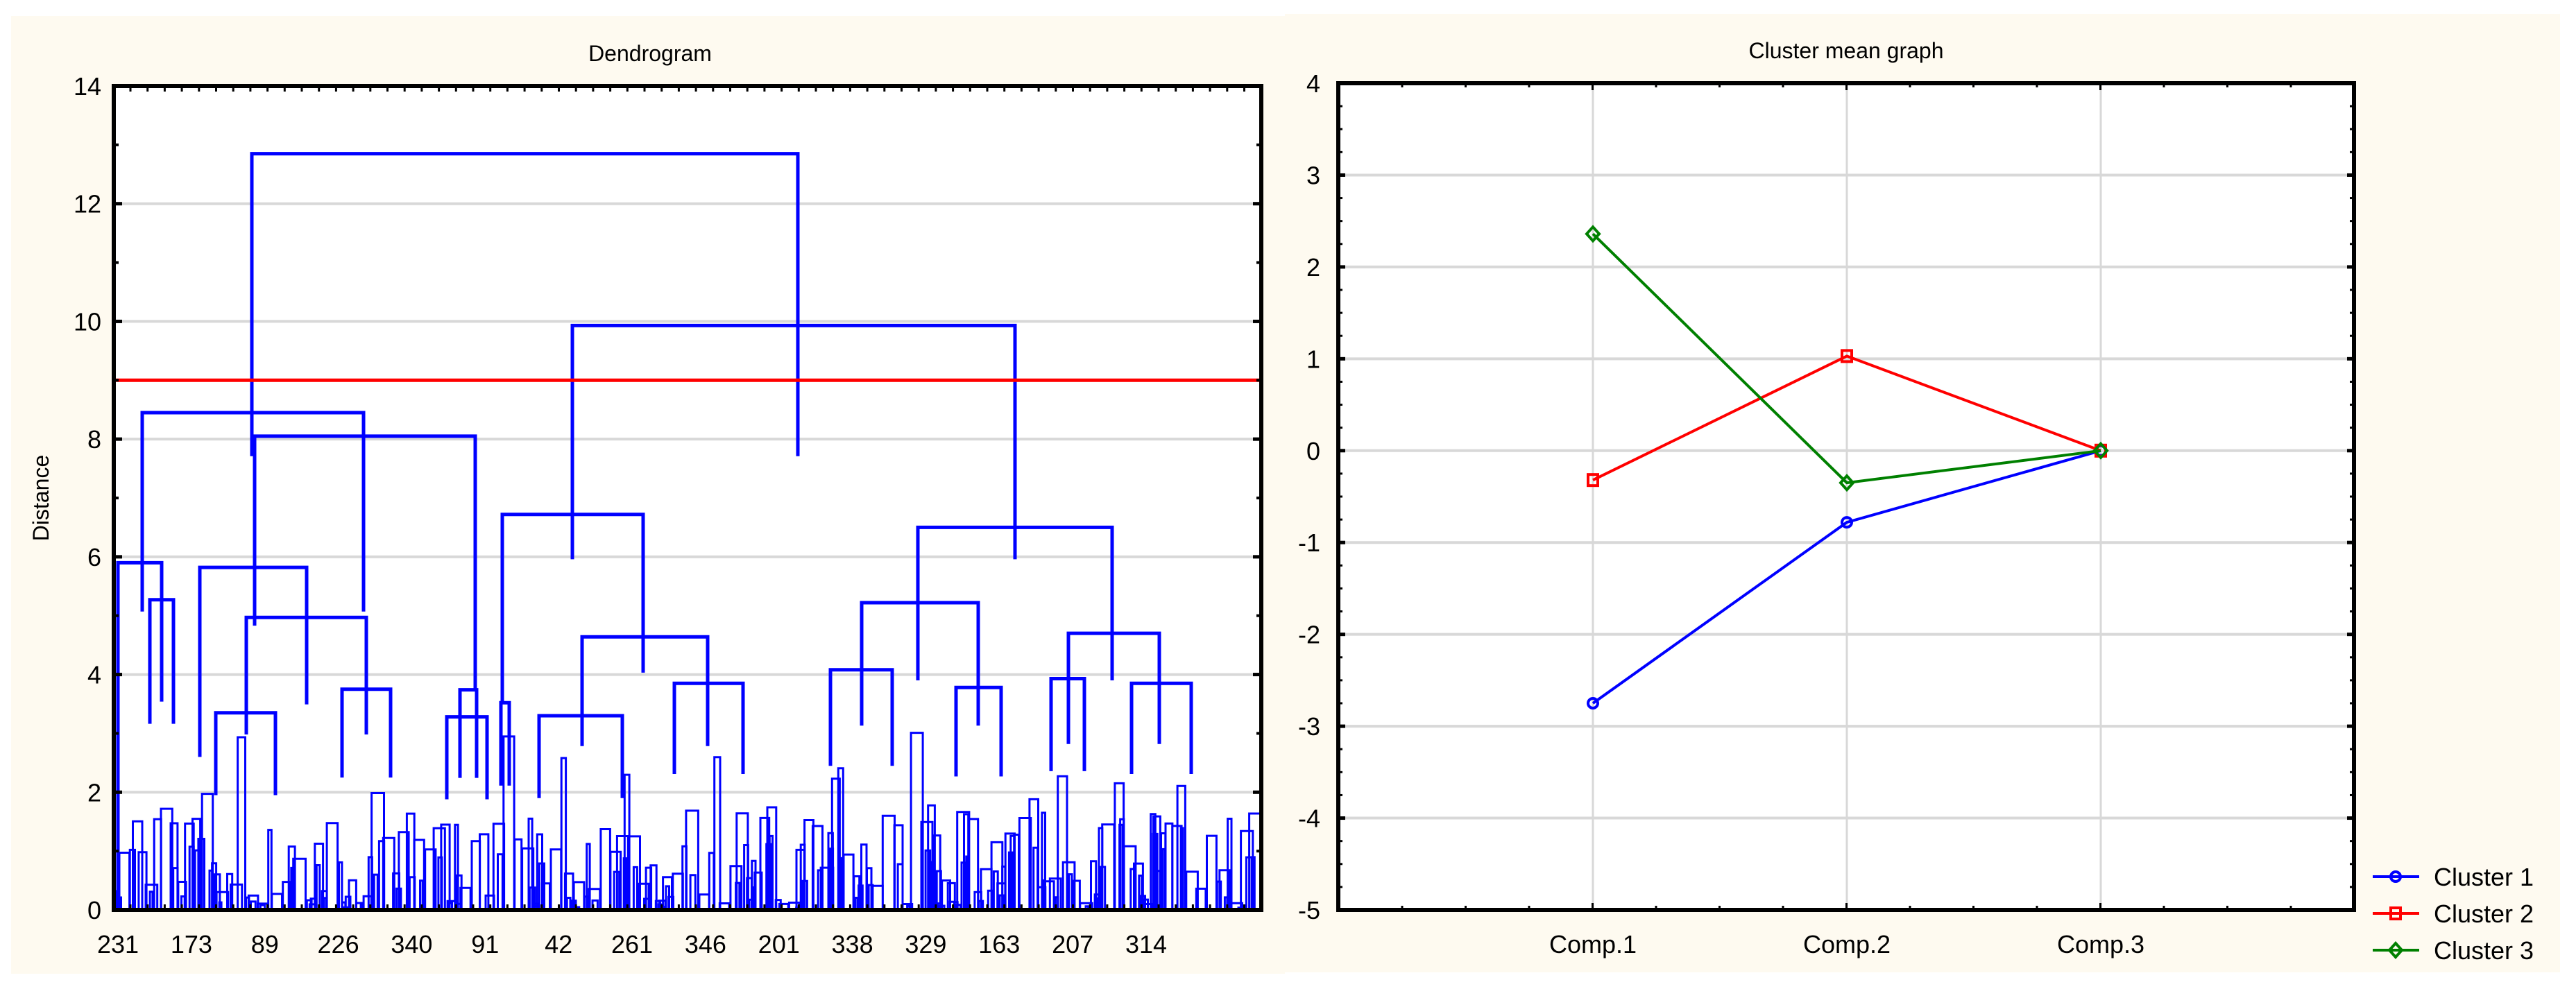  Describe the element at coordinates (1313, 359) in the screenshot. I see `y-tick-label: 1` at that location.